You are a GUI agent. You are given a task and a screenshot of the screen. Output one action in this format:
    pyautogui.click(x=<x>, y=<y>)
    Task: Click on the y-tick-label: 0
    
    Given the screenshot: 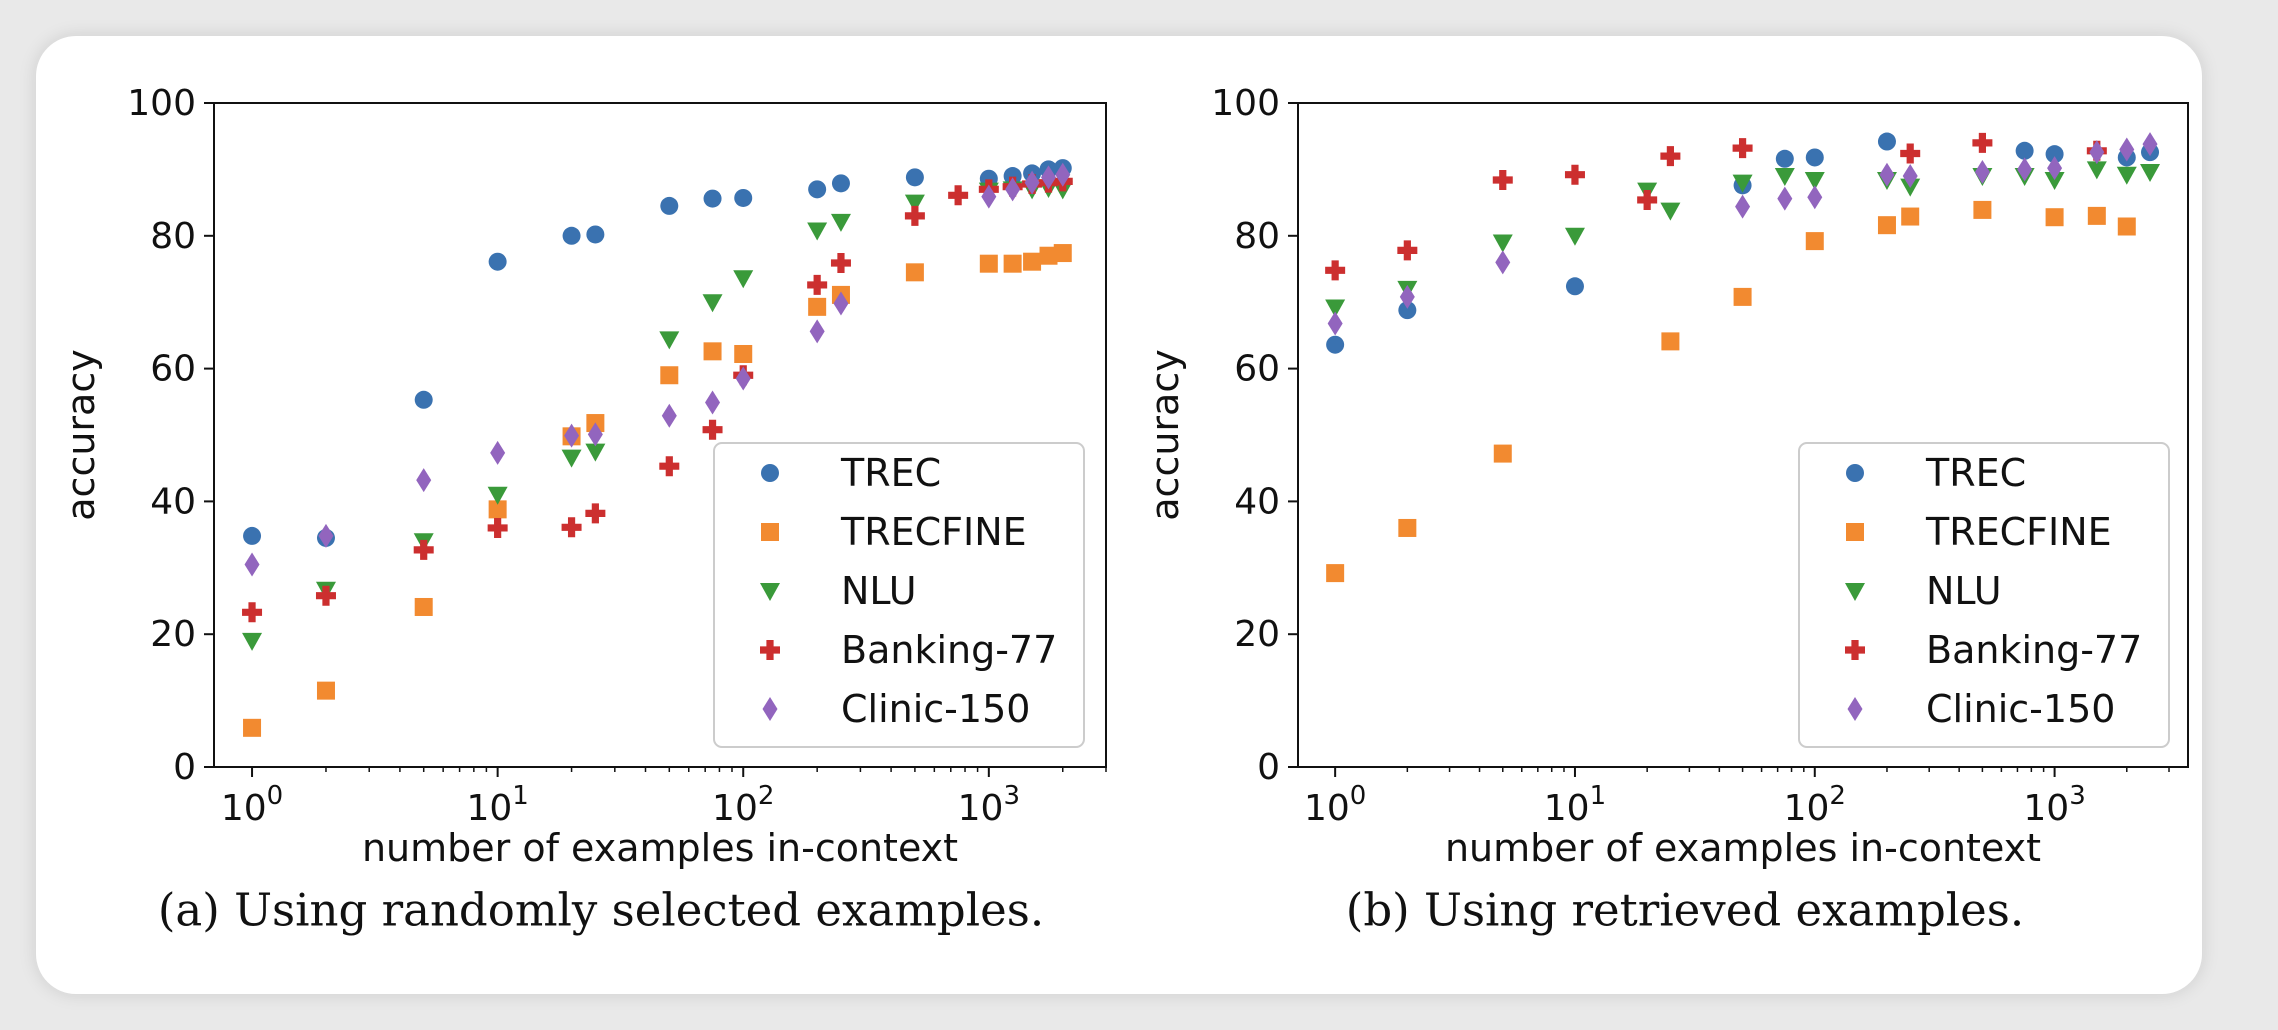 What is the action you would take?
    pyautogui.click(x=184, y=767)
    